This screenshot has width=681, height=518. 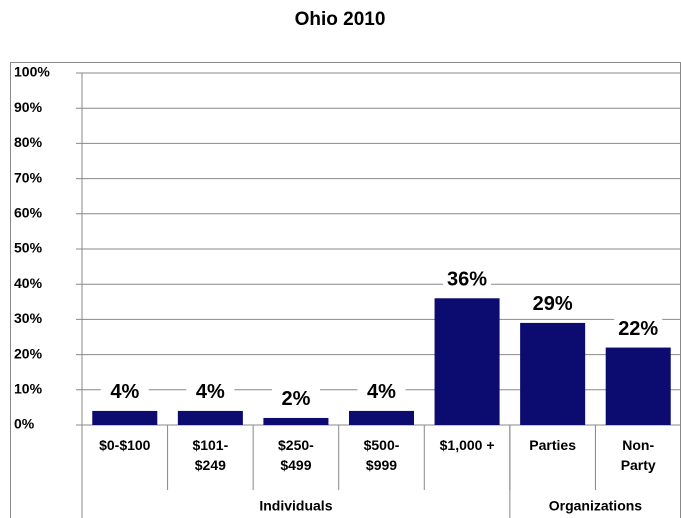 What do you see at coordinates (210, 465) in the screenshot?
I see `x-tick-line: $249` at bounding box center [210, 465].